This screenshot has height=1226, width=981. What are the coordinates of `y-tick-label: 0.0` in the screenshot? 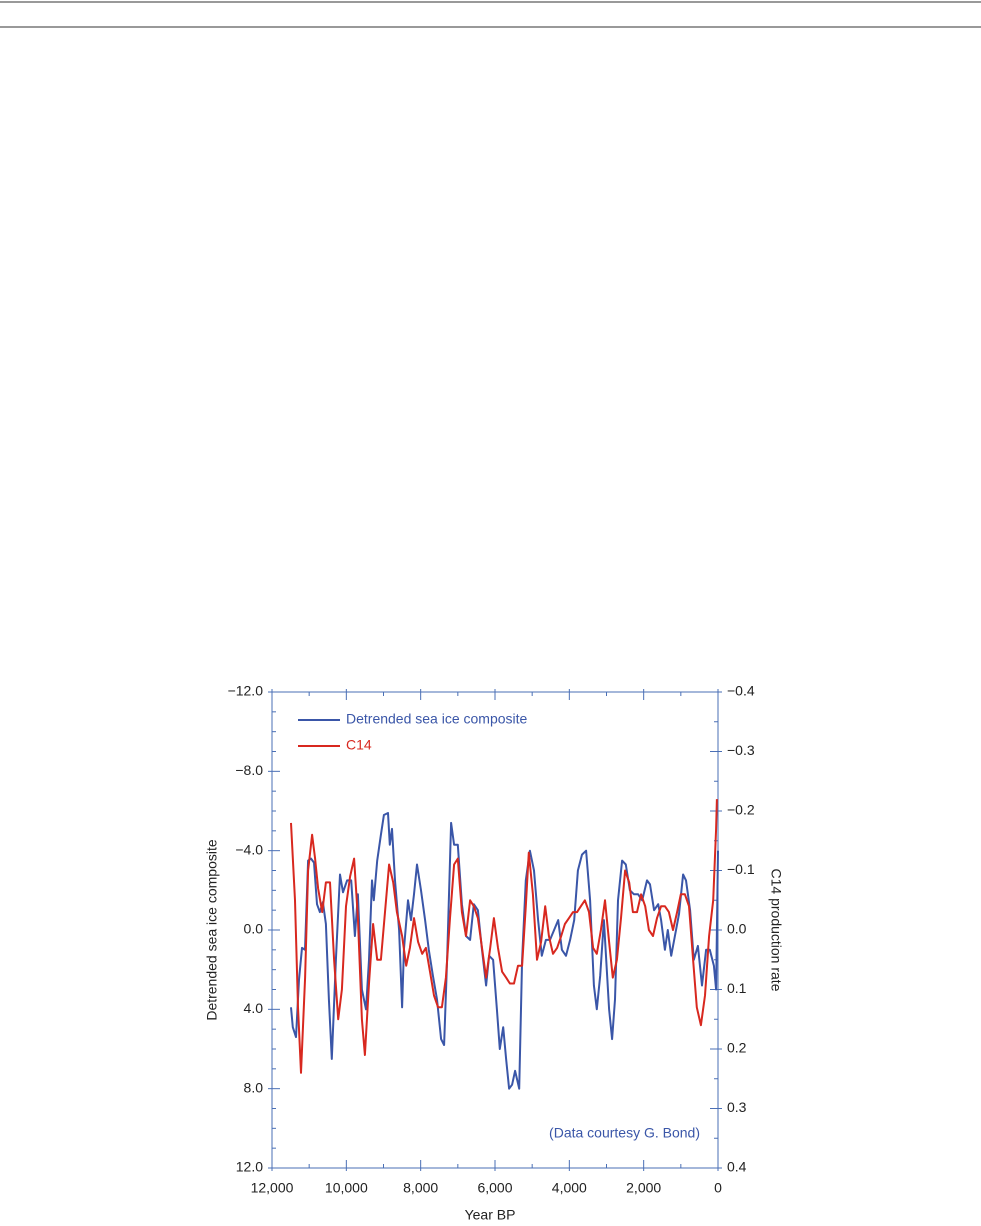 It's located at (254, 929).